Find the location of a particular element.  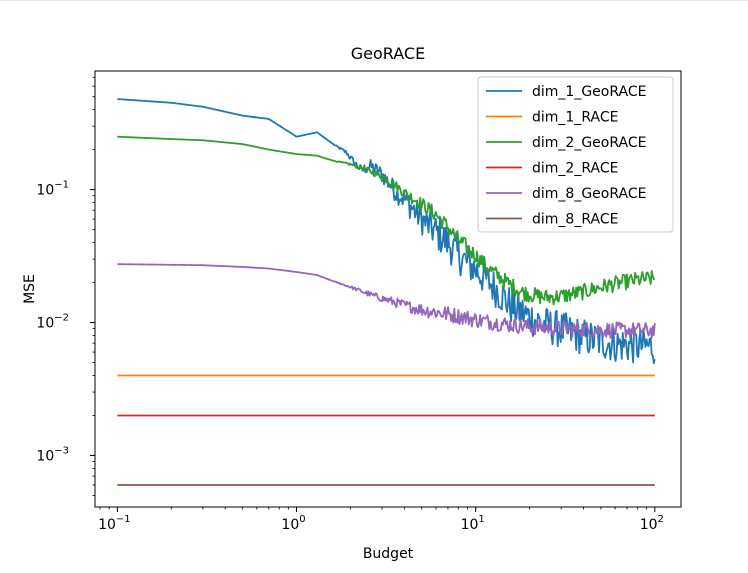

x-tick-exponent: 1 is located at coordinates (481, 519).